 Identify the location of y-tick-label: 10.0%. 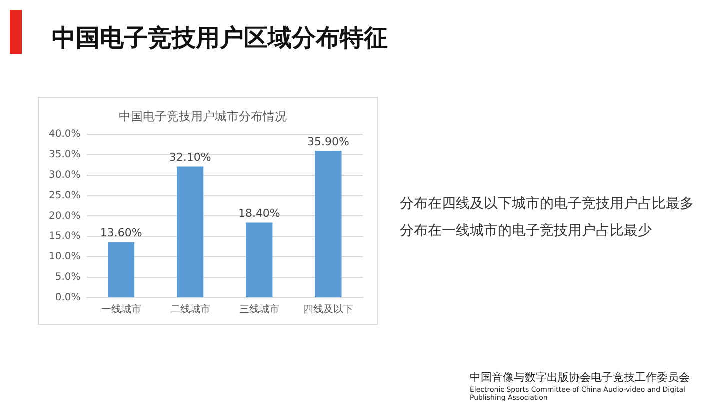
(64, 257).